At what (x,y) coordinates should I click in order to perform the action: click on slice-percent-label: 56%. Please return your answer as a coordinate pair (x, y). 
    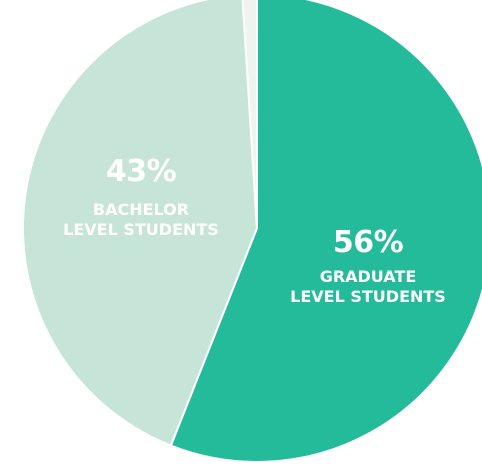
    Looking at the image, I should click on (368, 242).